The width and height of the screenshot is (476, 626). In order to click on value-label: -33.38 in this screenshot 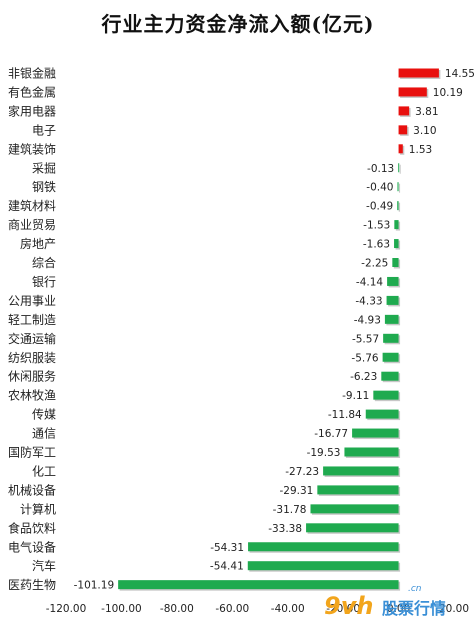, I will do `click(285, 529)`.